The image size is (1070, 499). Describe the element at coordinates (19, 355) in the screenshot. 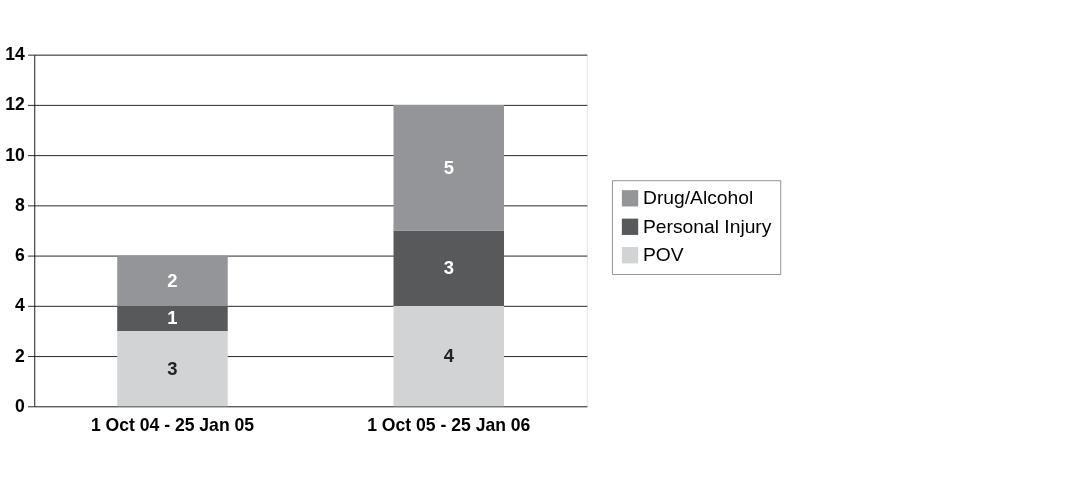

I see `y-tick-label: 2` at that location.